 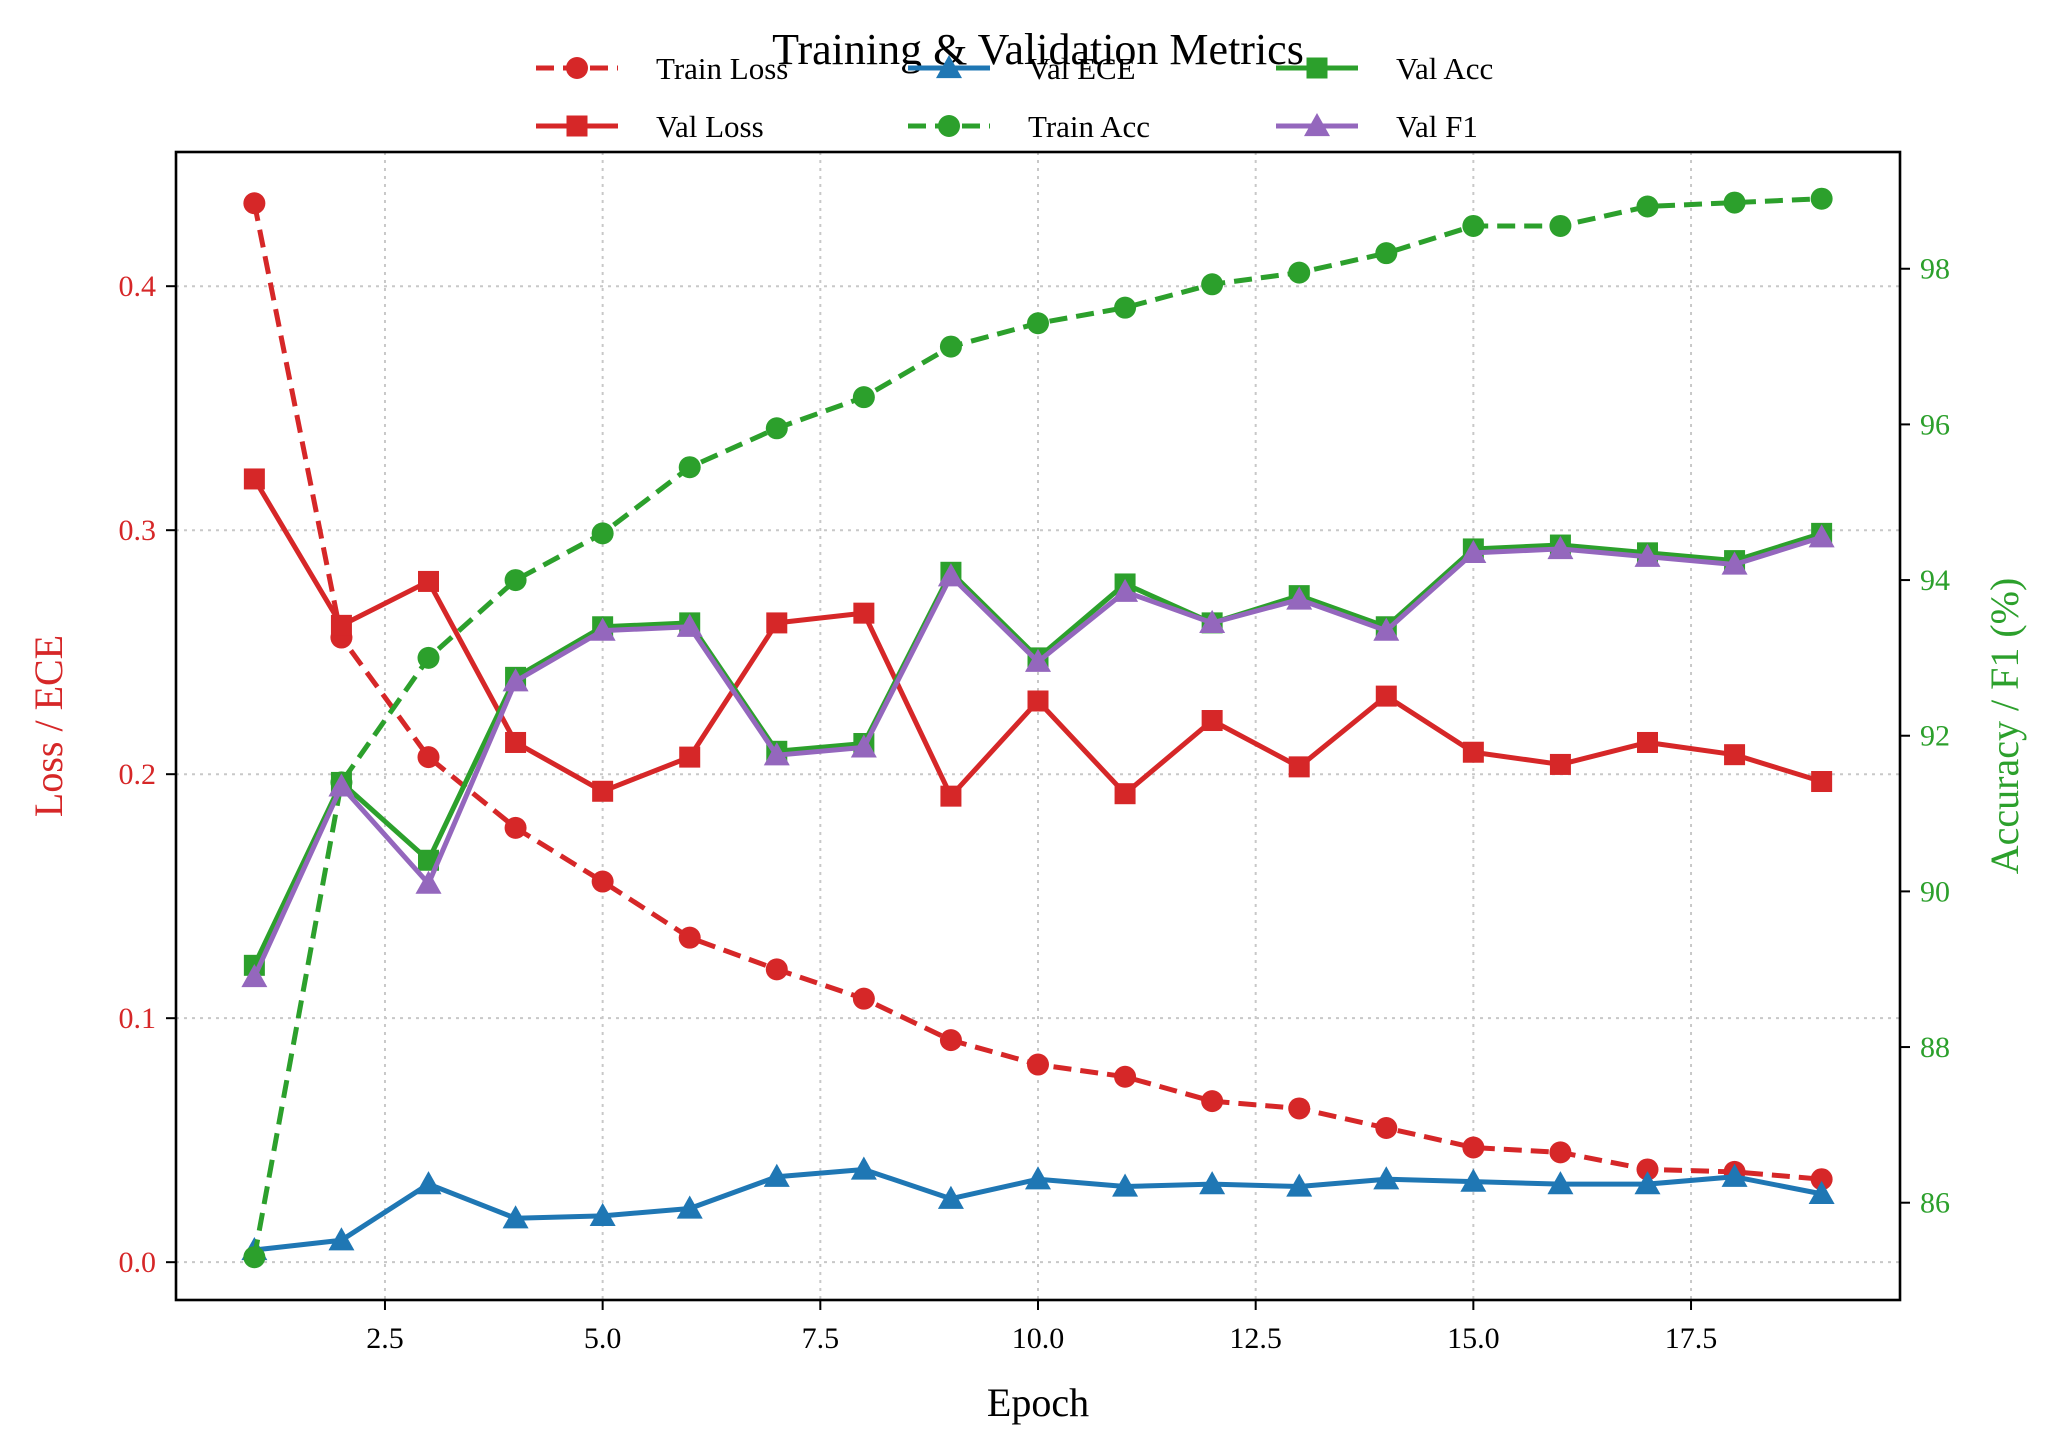 I want to click on x-tick-label: 10.0, so click(x=1038, y=1338).